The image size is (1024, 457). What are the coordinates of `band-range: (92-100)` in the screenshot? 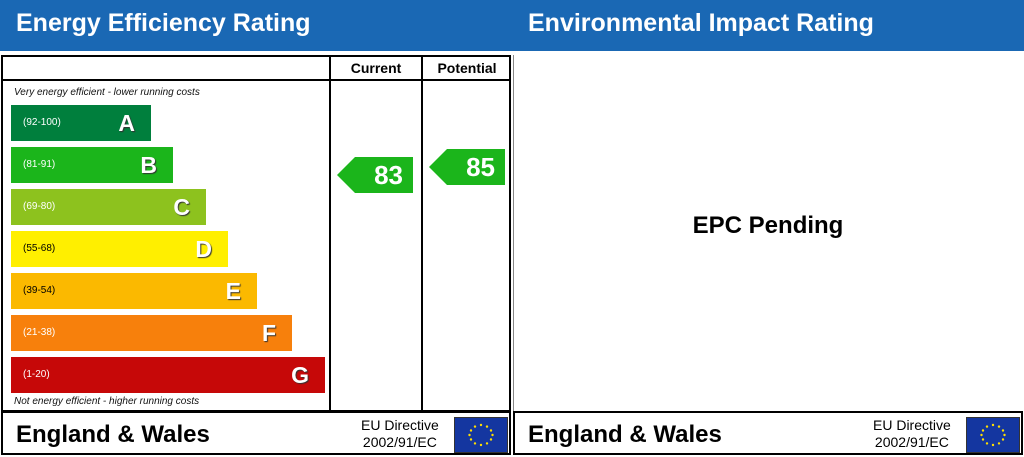 It's located at (42, 122).